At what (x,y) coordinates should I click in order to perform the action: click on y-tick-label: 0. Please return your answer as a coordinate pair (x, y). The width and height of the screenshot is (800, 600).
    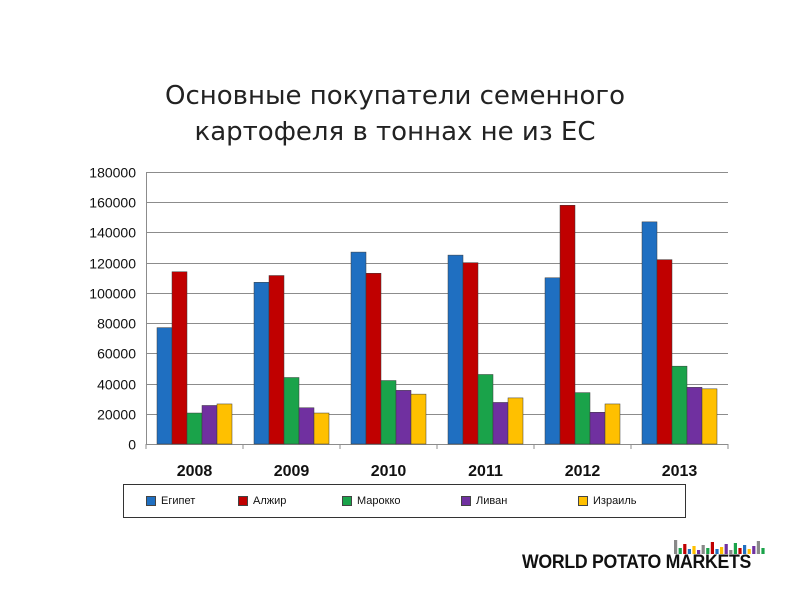
    Looking at the image, I should click on (132, 445).